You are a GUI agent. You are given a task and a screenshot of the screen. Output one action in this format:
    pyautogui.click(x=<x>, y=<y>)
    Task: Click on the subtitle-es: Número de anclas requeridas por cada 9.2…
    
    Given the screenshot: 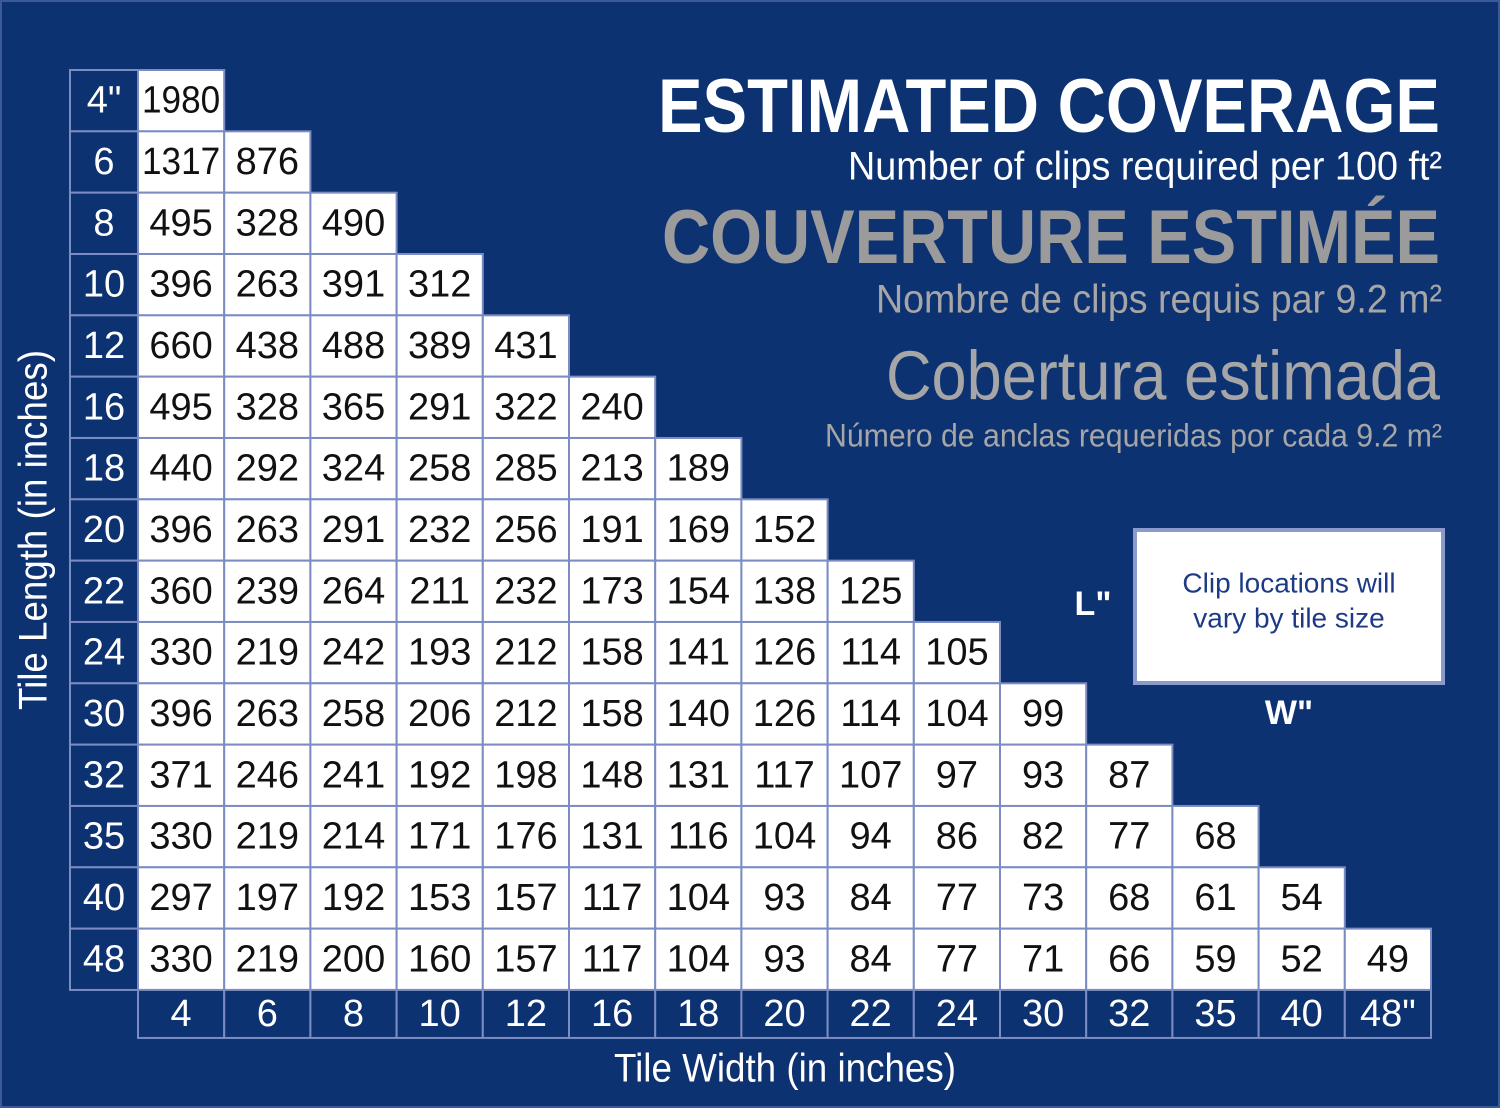 What is the action you would take?
    pyautogui.click(x=1133, y=435)
    